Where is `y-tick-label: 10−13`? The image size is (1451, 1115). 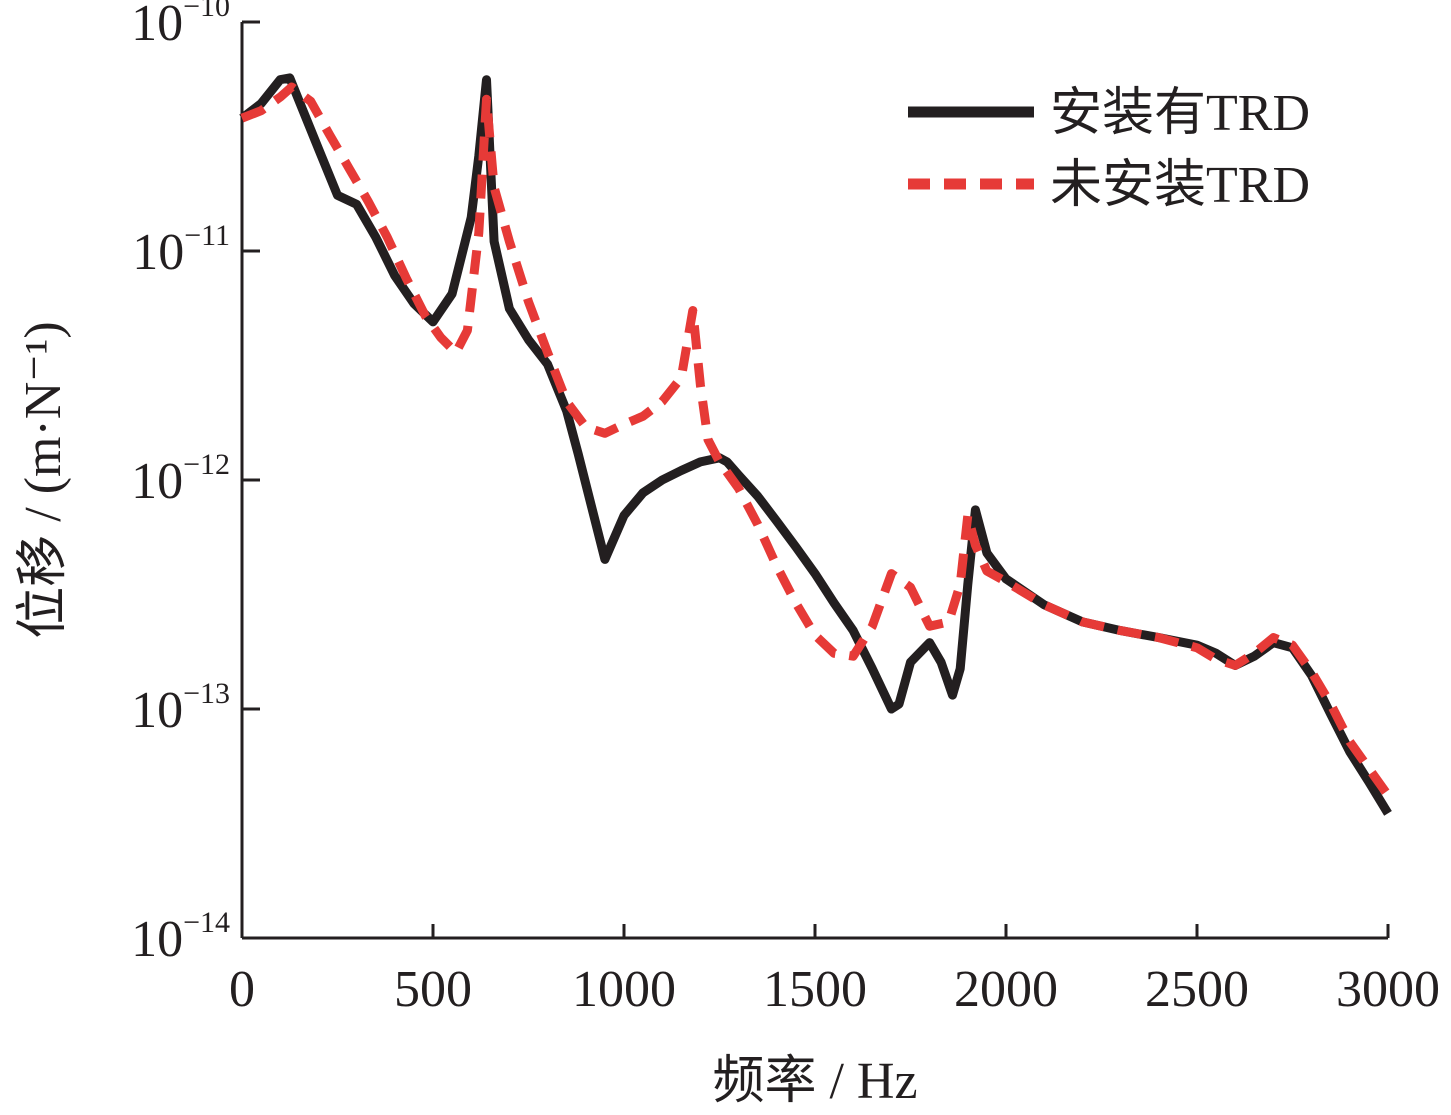 y-tick-label: 10−13 is located at coordinates (180, 708).